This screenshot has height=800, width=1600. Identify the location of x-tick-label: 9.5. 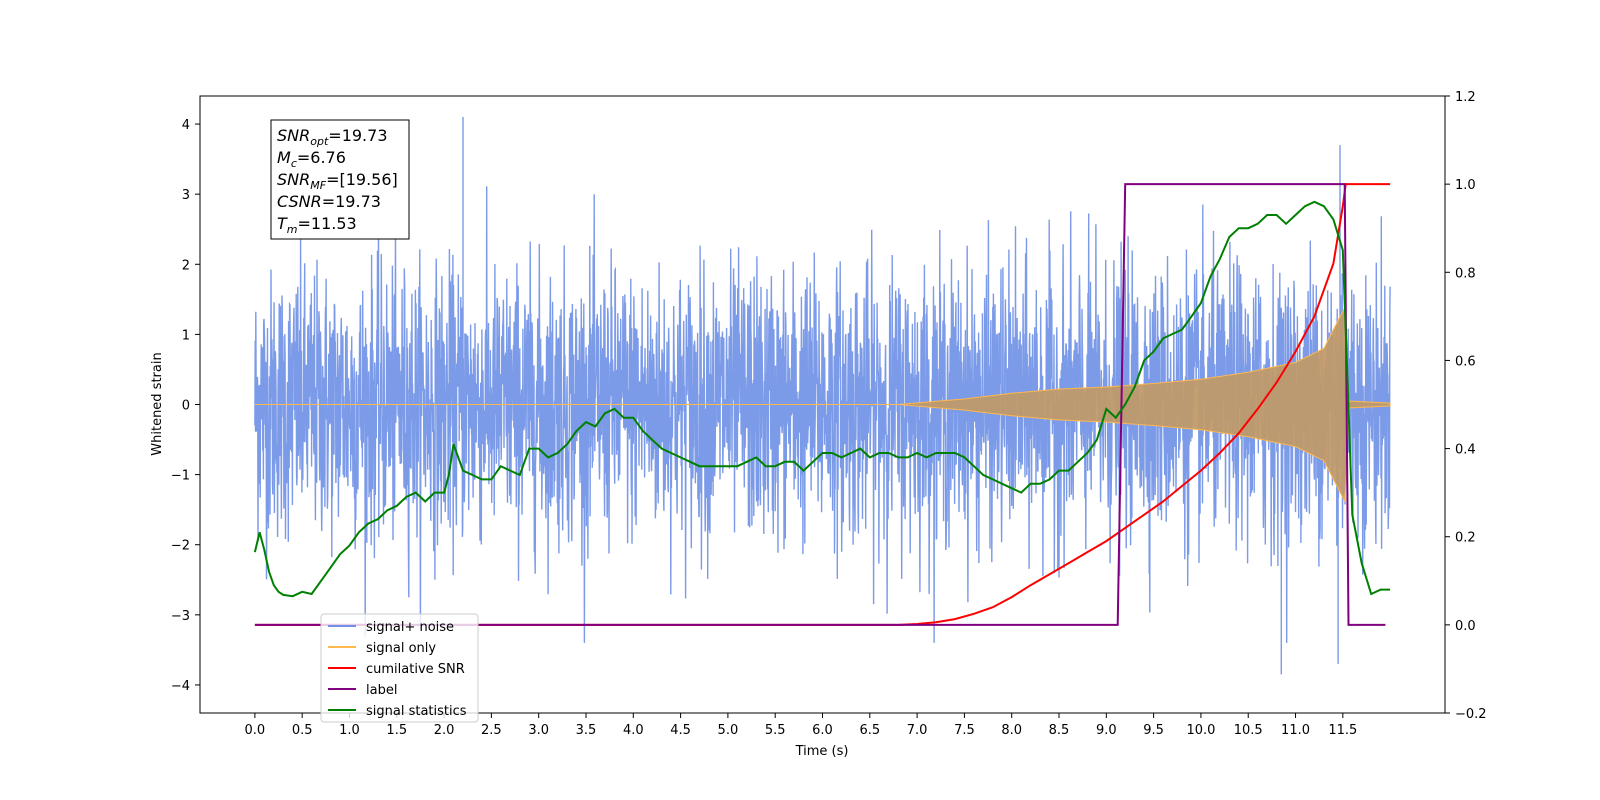
(1153, 730).